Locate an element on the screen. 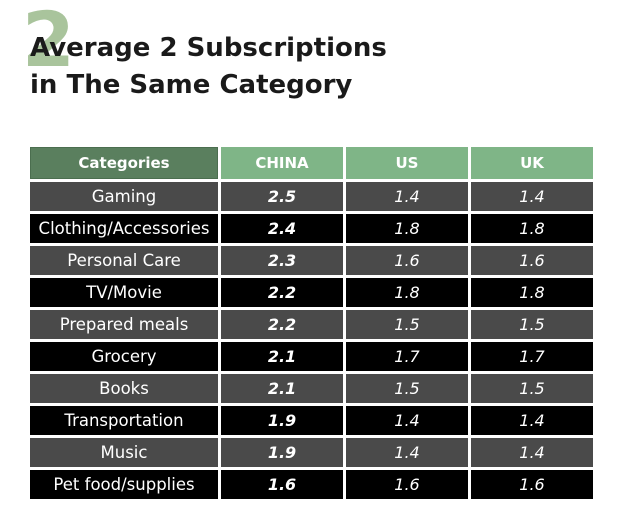 The image size is (620, 505). table-row: Personal Care 2.3 1.6 1.6 is located at coordinates (311, 260).